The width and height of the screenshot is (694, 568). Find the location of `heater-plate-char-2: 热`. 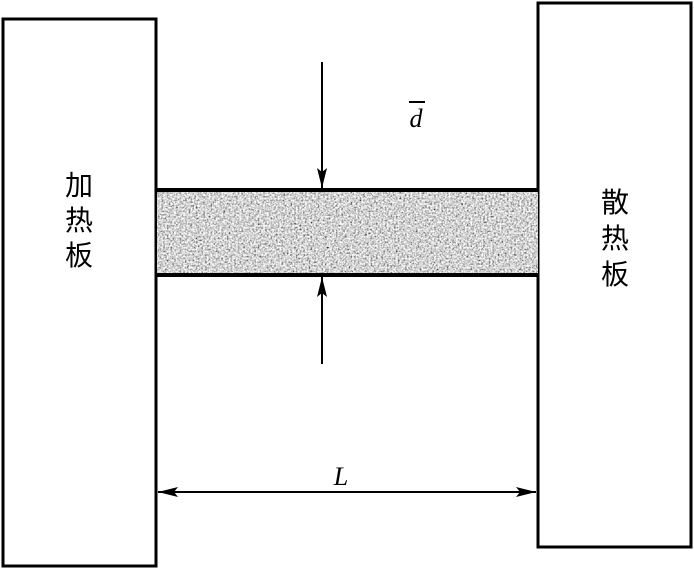

heater-plate-char-2: 热 is located at coordinates (79, 220).